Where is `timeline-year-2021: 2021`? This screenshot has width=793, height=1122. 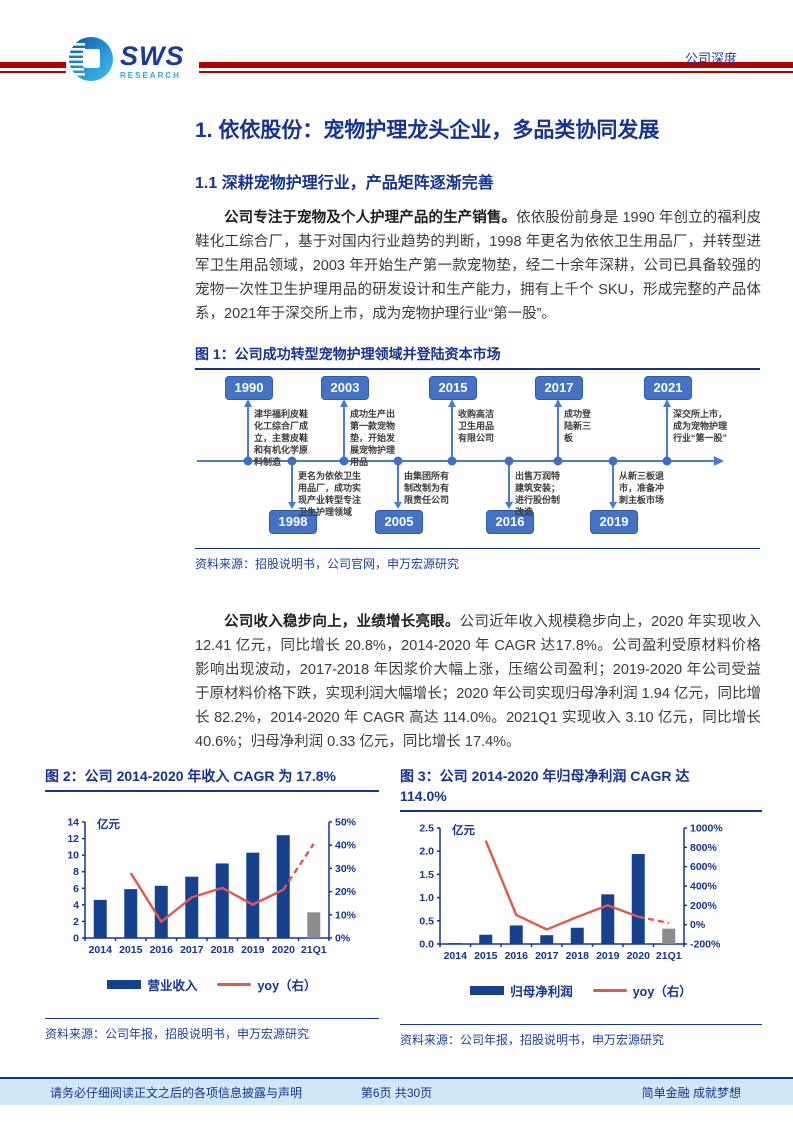 timeline-year-2021: 2021 is located at coordinates (668, 388).